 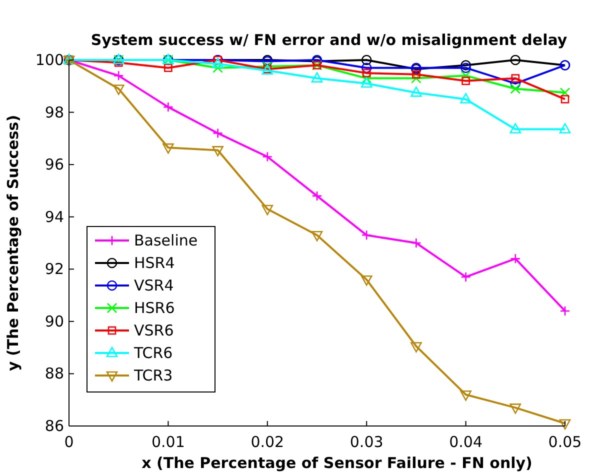 What do you see at coordinates (329, 40) in the screenshot?
I see `chart-title: System success w/ FN error and w/o misalignment delay` at bounding box center [329, 40].